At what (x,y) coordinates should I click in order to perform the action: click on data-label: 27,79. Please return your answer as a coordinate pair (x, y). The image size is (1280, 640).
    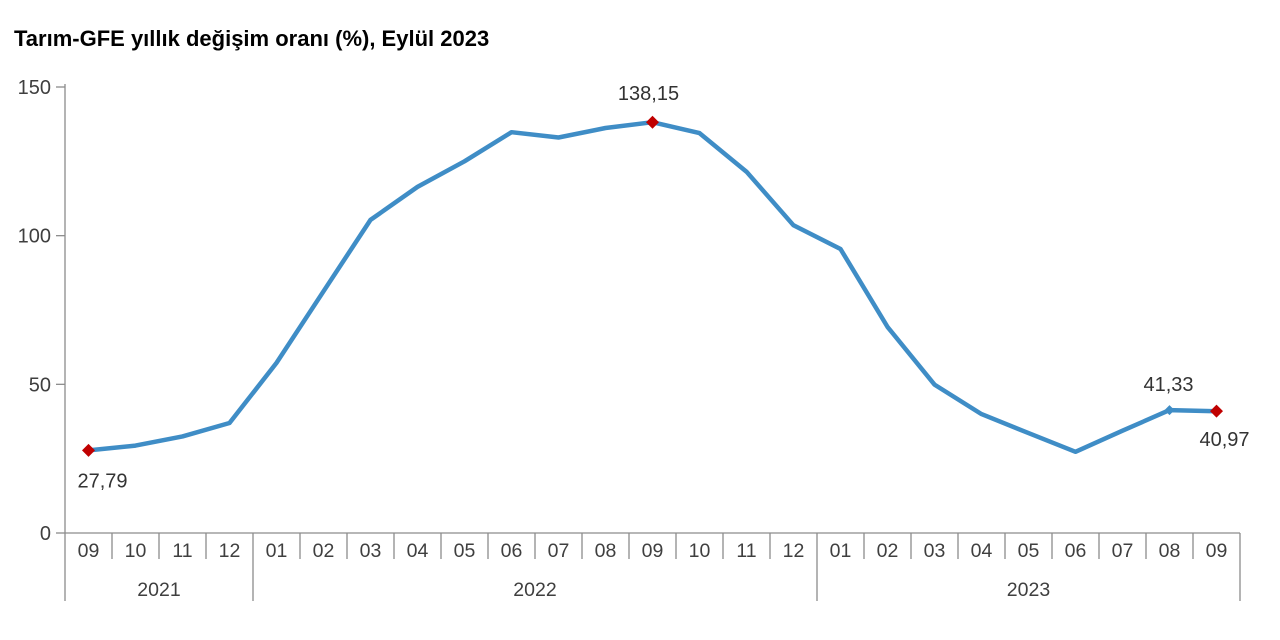
    Looking at the image, I should click on (102, 481).